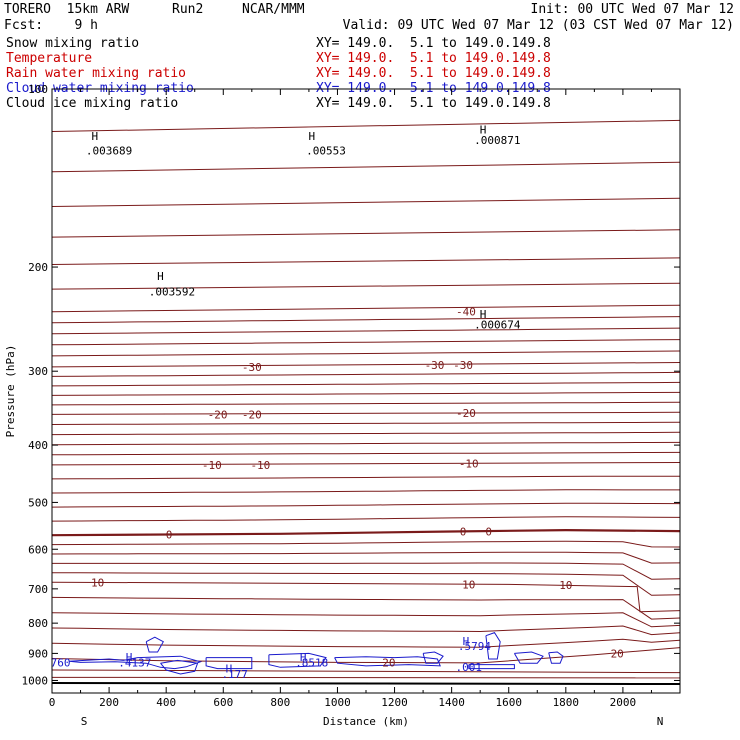 The width and height of the screenshot is (740, 740). What do you see at coordinates (38, 653) in the screenshot?
I see `y-tick-label: 900` at bounding box center [38, 653].